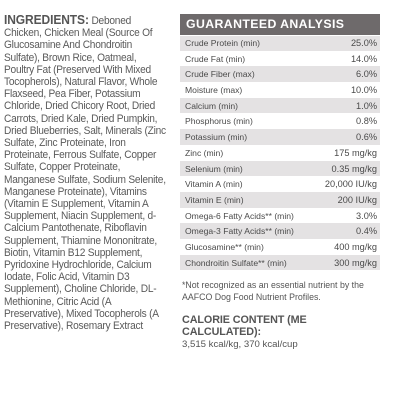 The height and width of the screenshot is (400, 400). What do you see at coordinates (280, 44) in the screenshot?
I see `analysis-row: Crude Protein (min) 25.0%` at bounding box center [280, 44].